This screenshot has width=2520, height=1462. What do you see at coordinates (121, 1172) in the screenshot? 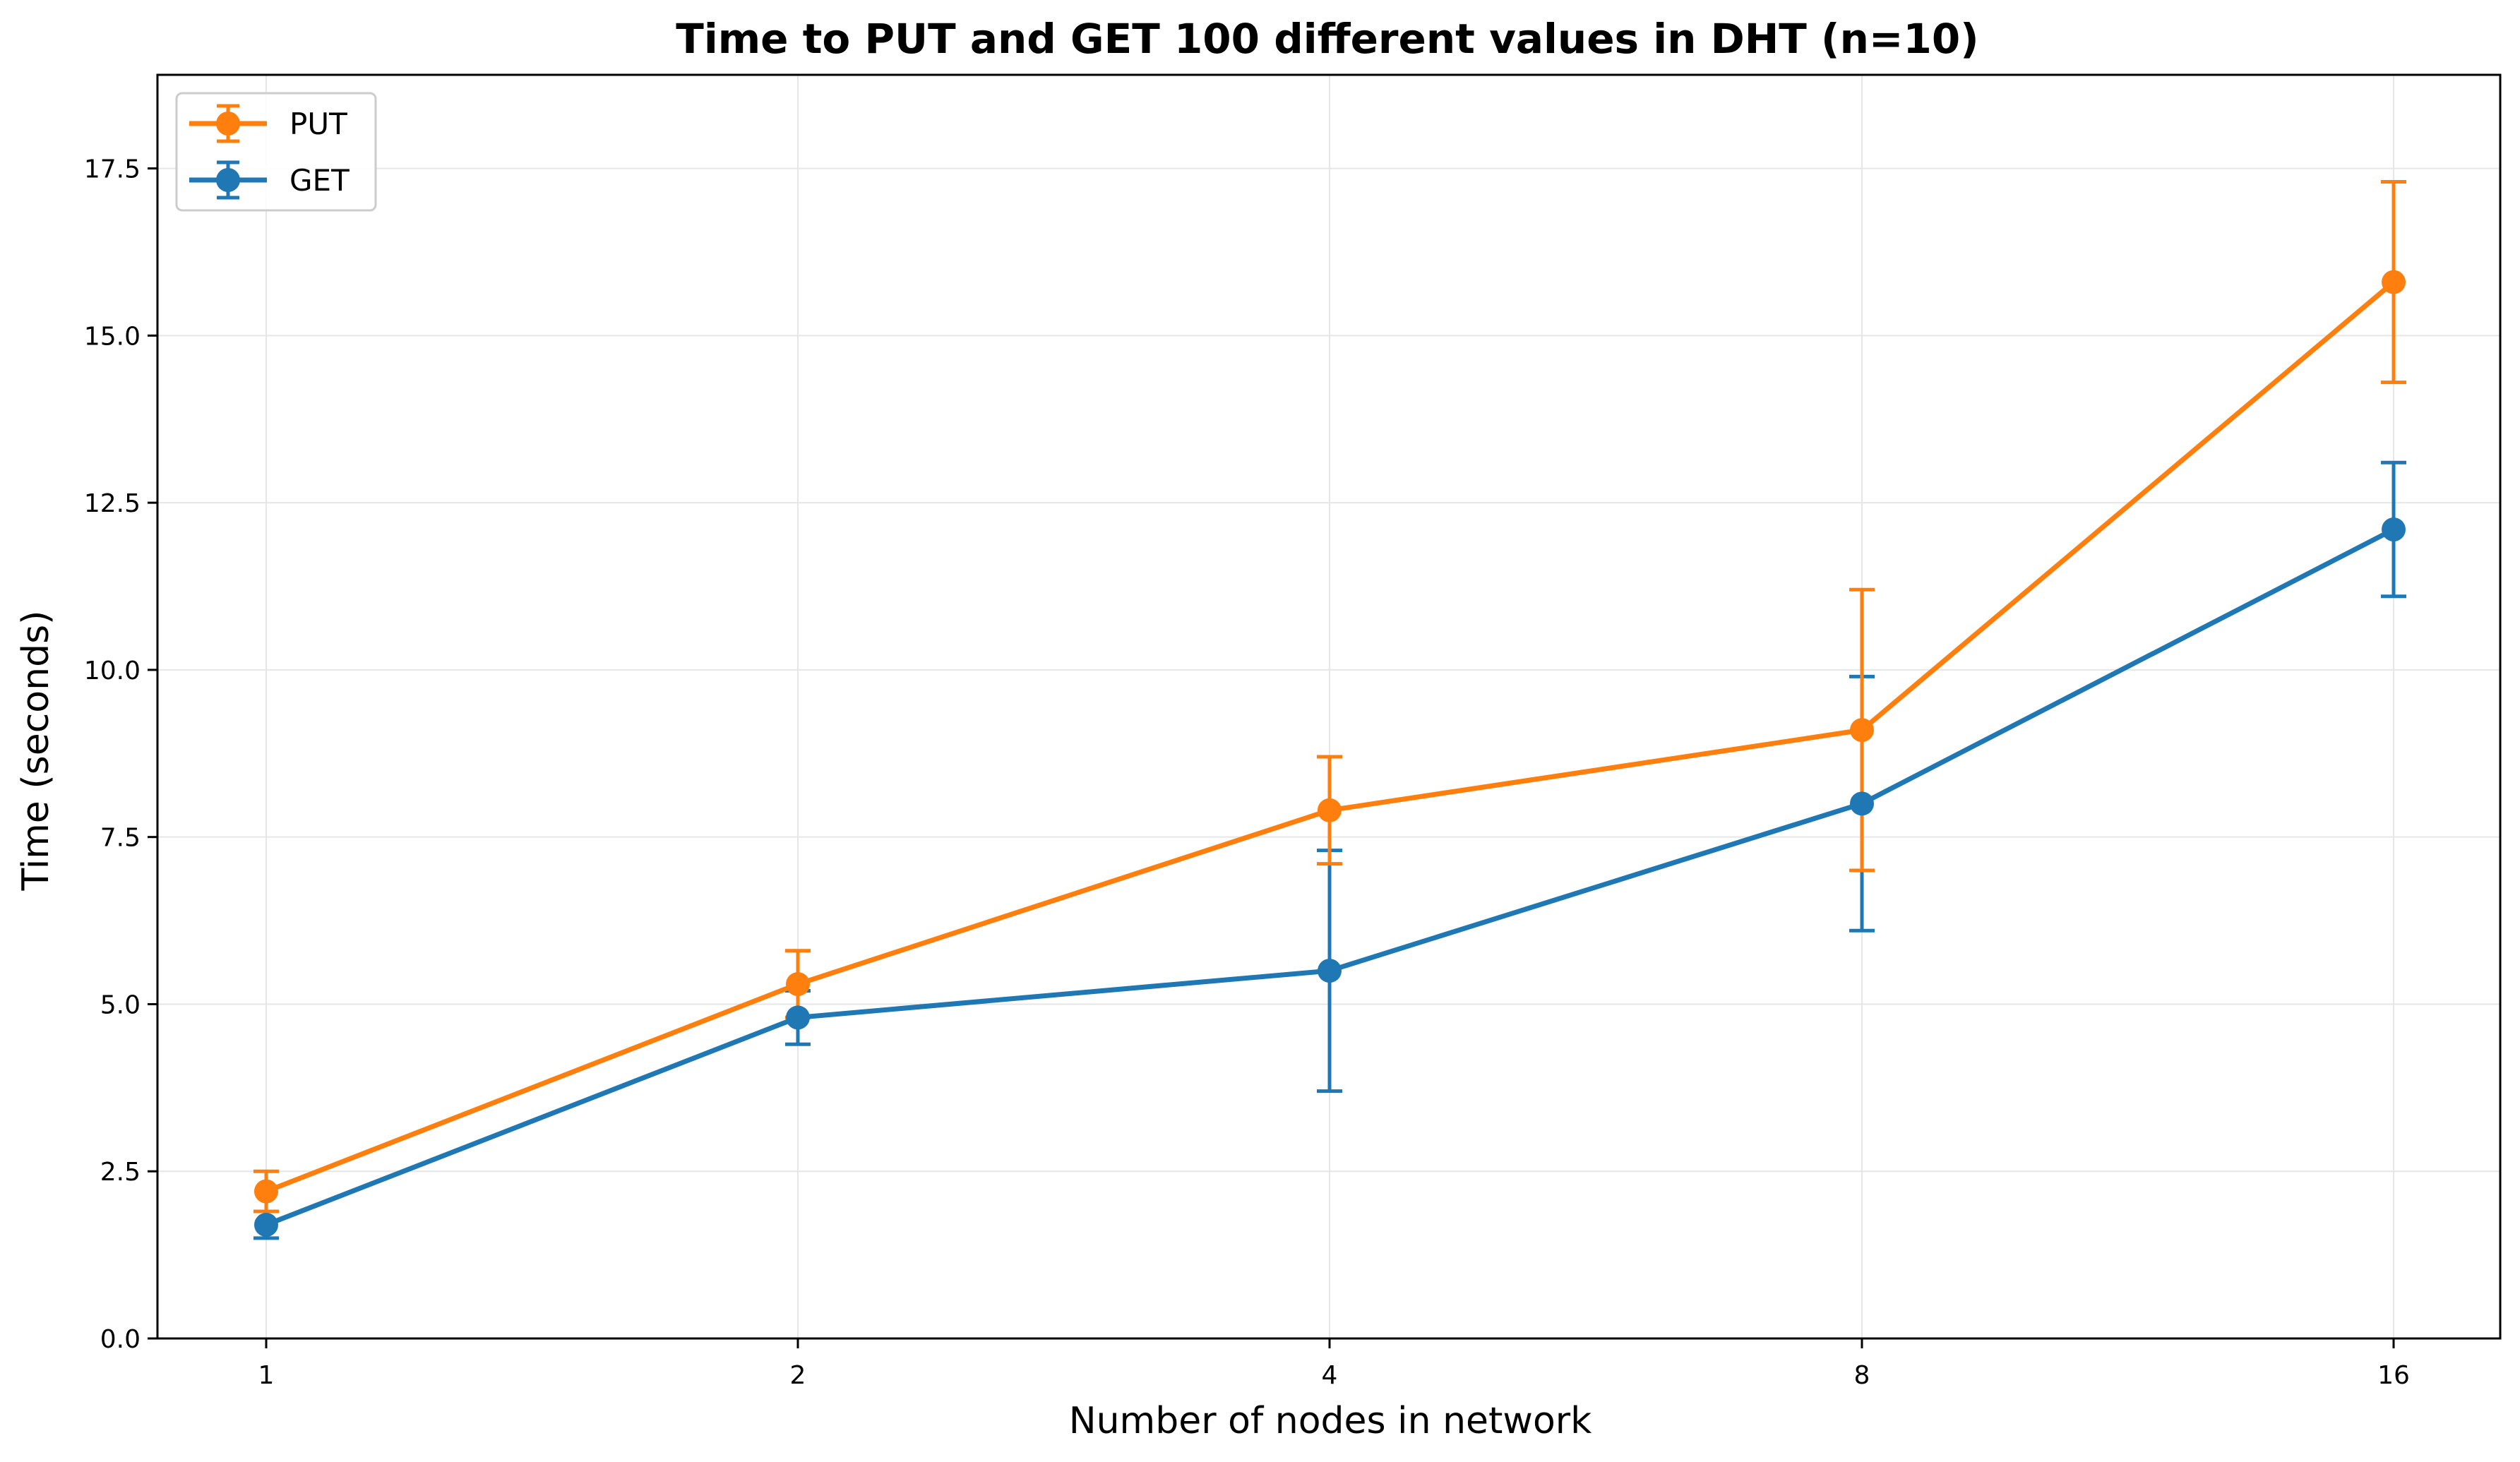
I see `y-tick-label-2.5: 2.5` at bounding box center [121, 1172].